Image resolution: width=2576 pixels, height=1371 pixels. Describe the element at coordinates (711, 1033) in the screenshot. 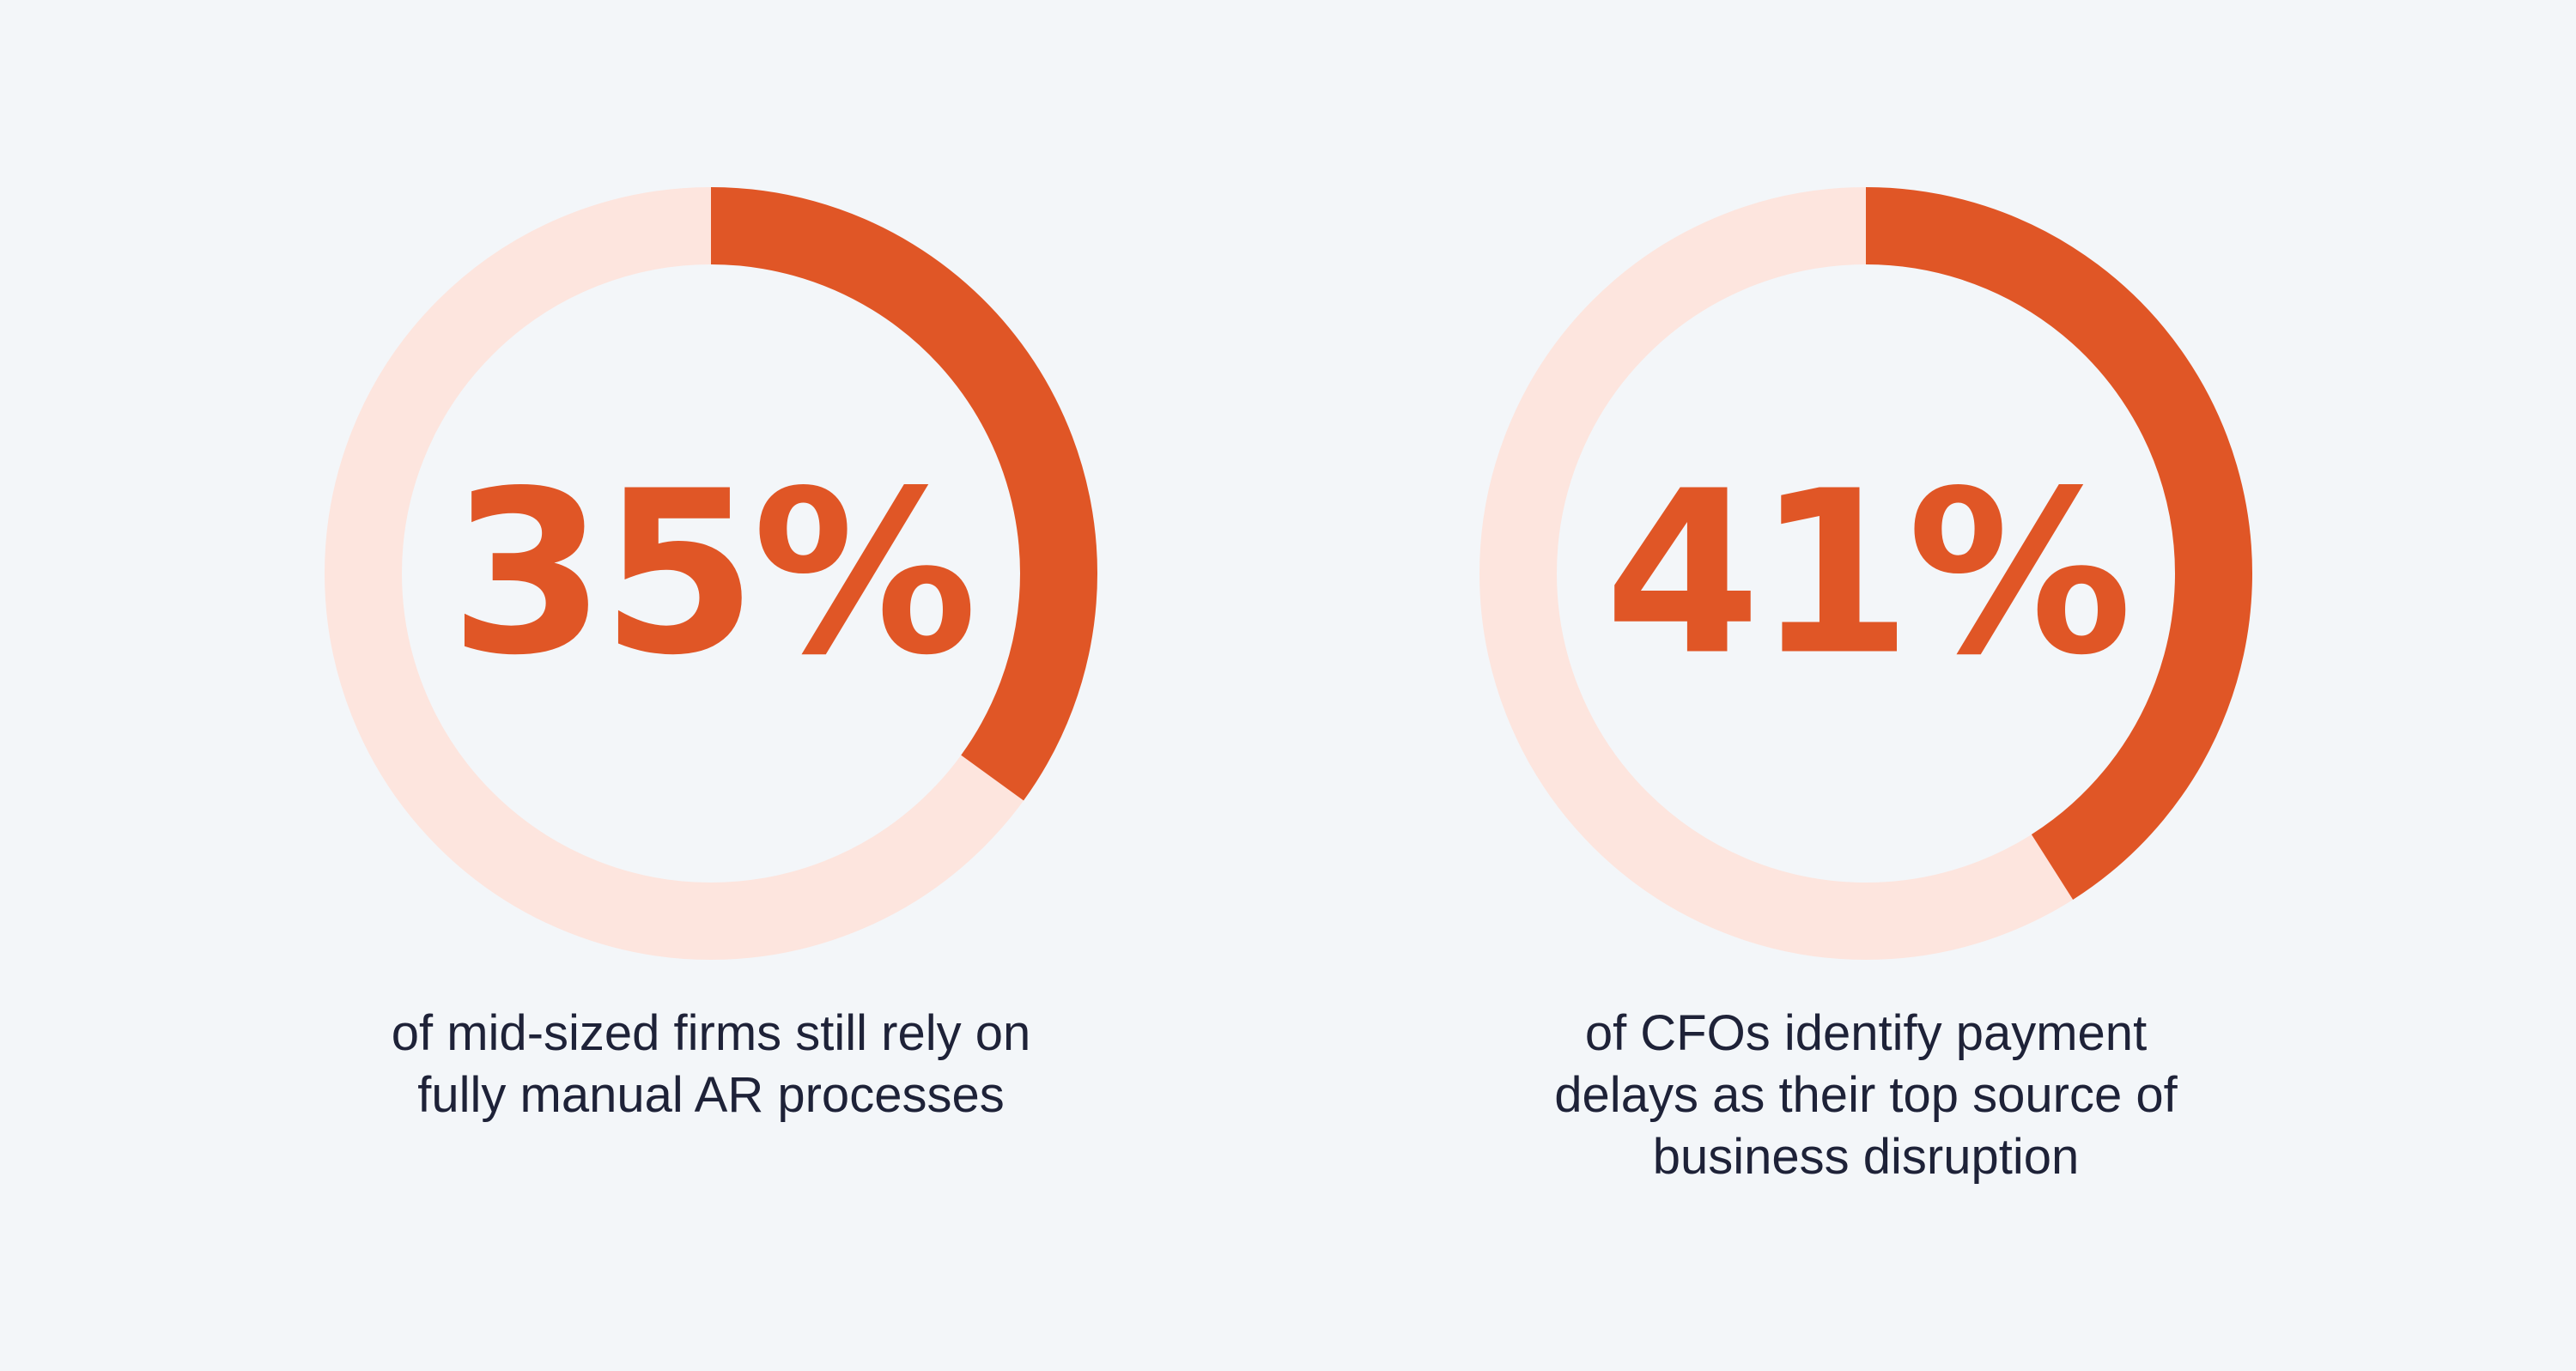

I see `caption-line-1: of mid-sized firms still rely on` at that location.